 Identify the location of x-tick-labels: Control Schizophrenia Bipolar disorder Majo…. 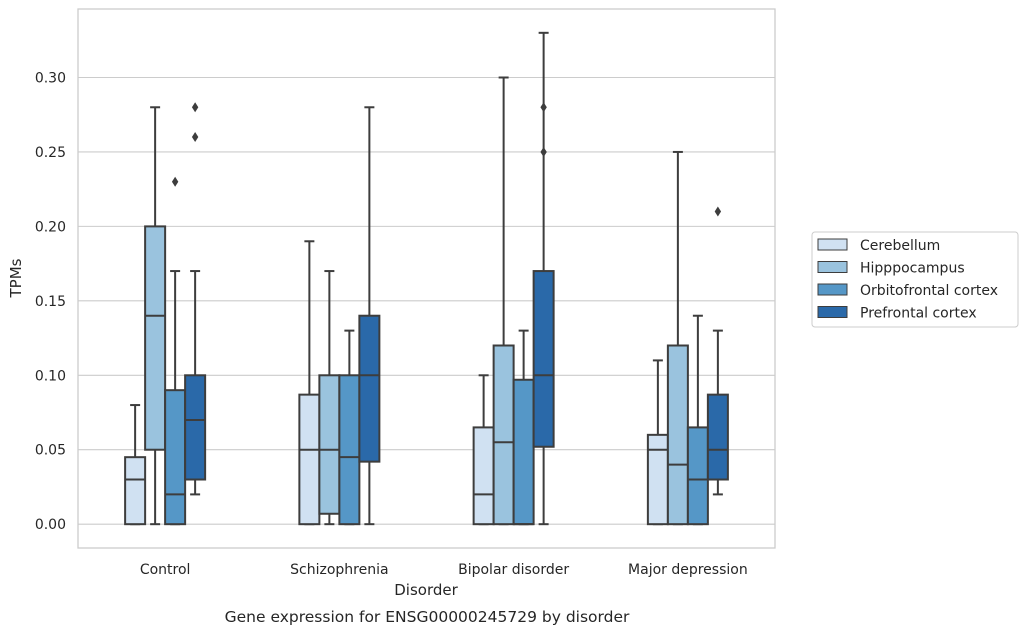
(444, 570).